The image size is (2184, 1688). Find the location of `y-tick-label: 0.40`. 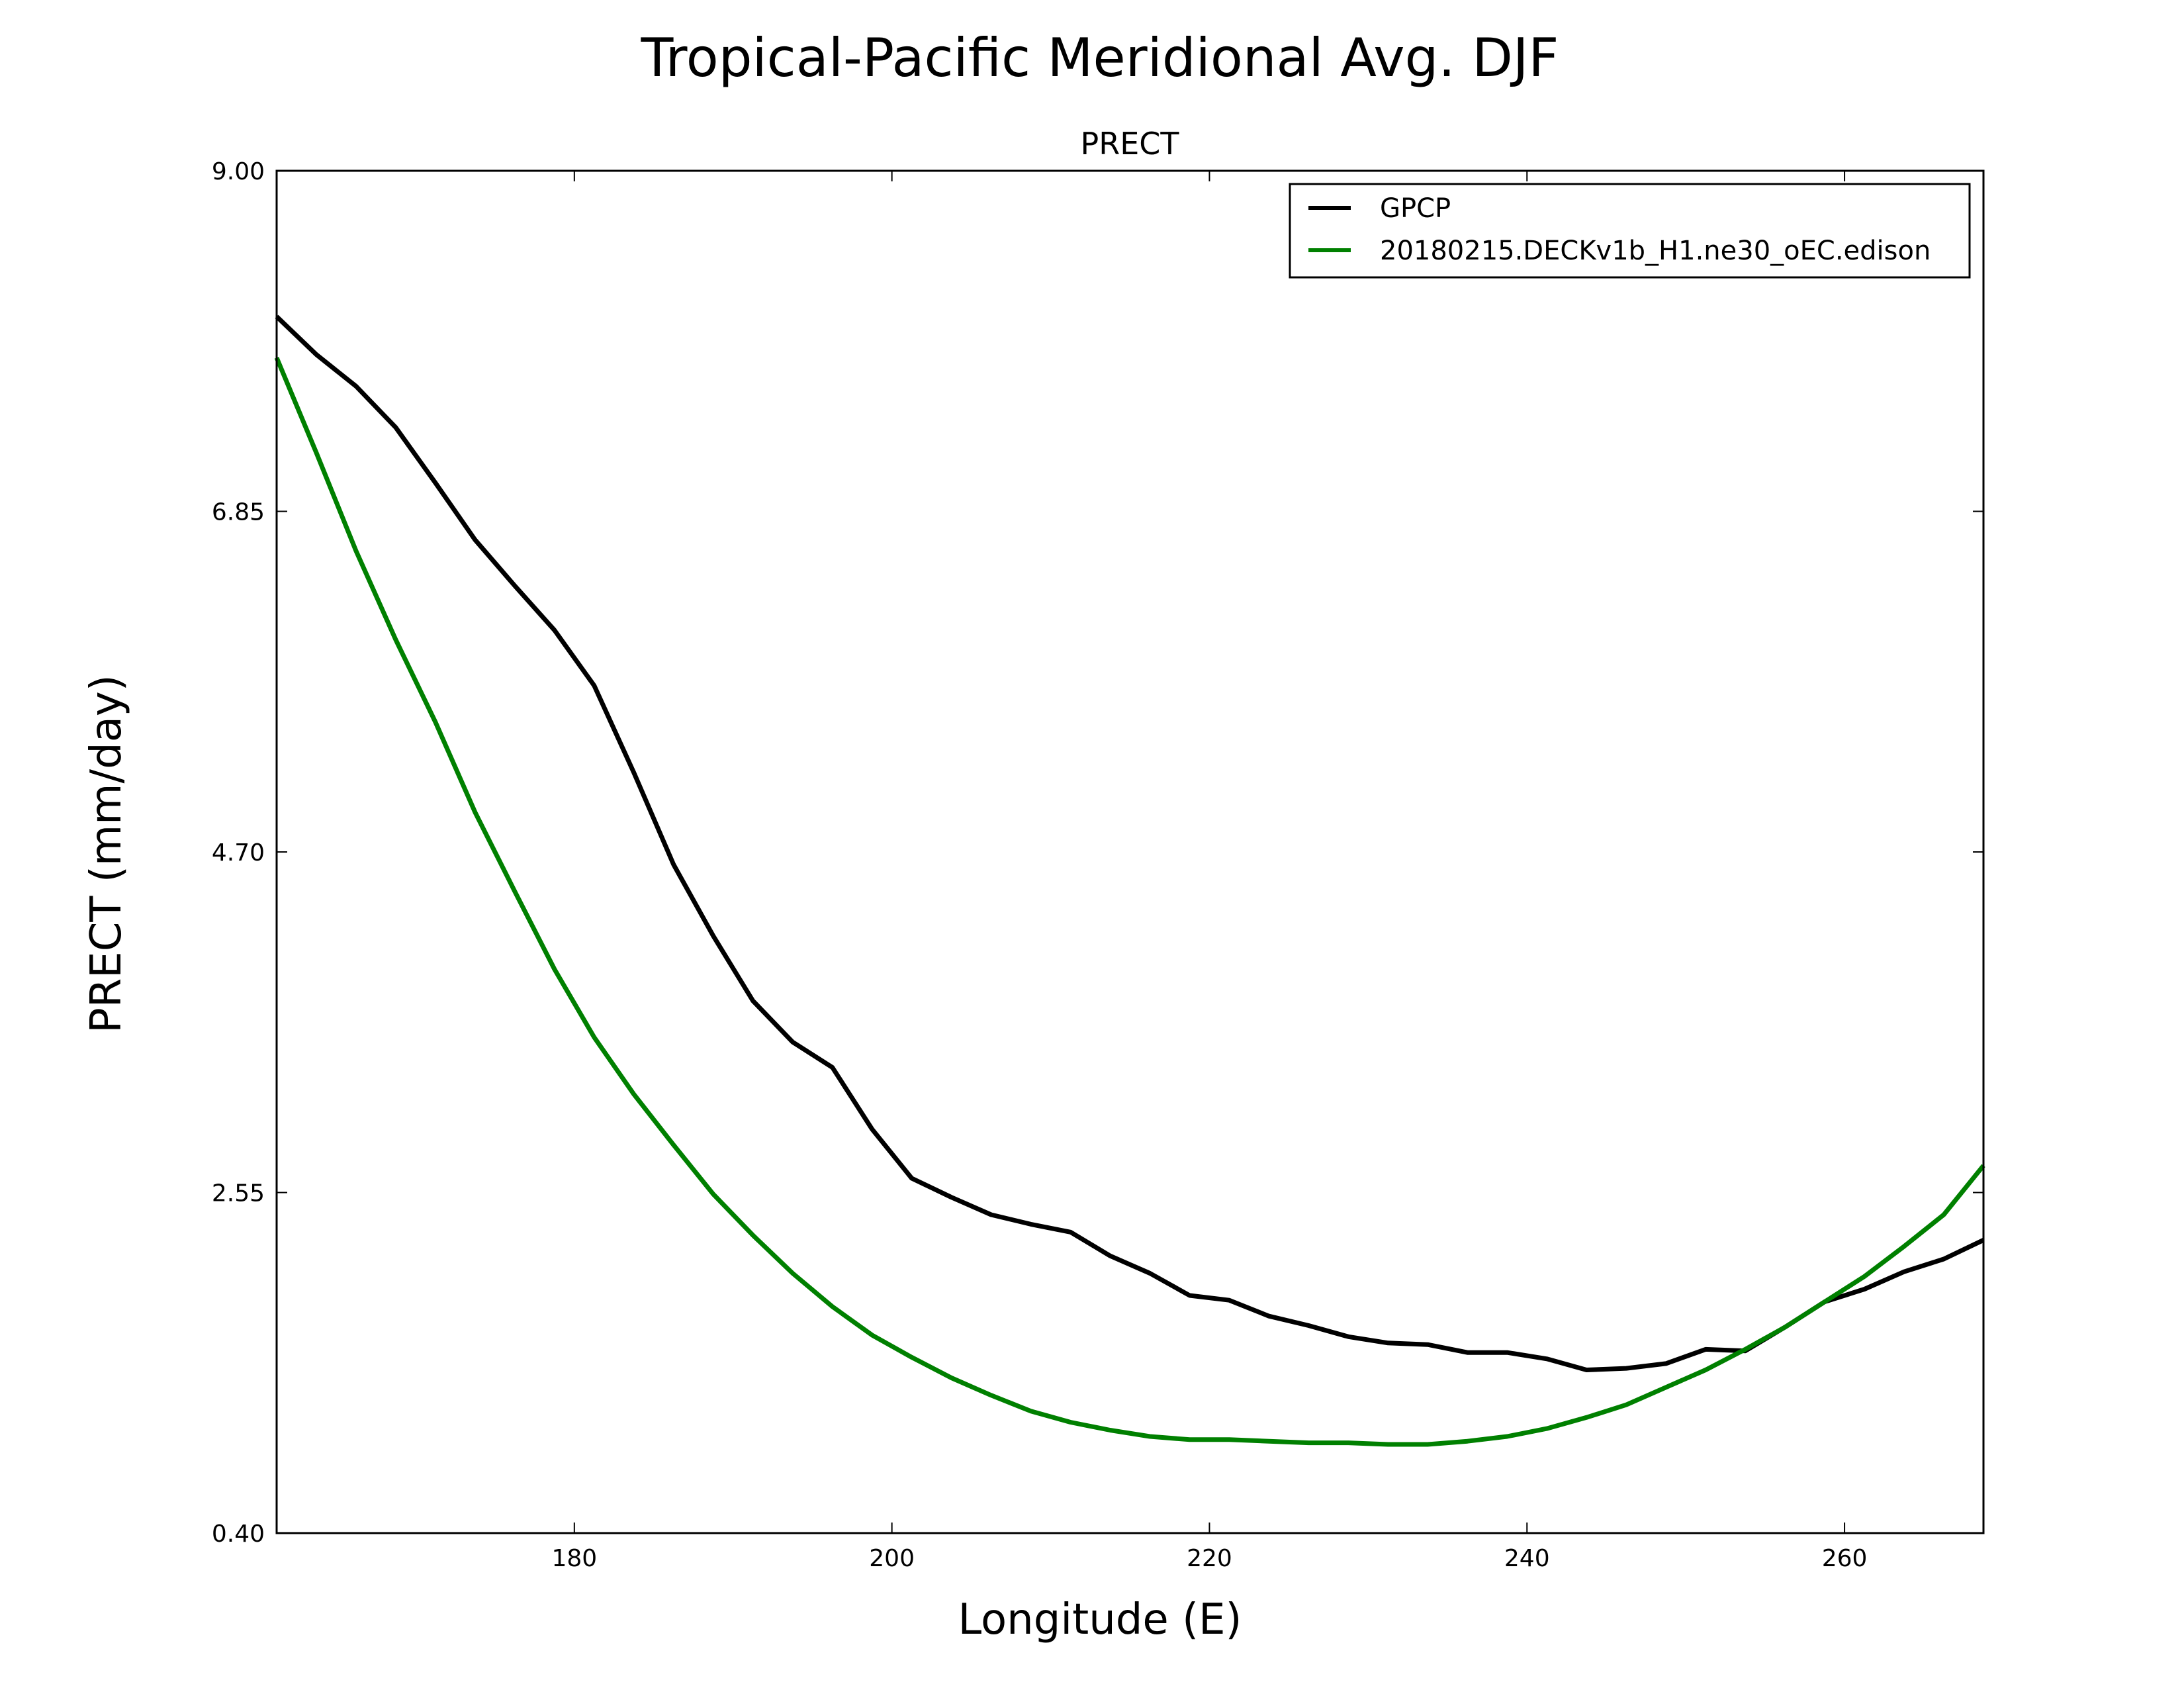

y-tick-label: 0.40 is located at coordinates (239, 1534).